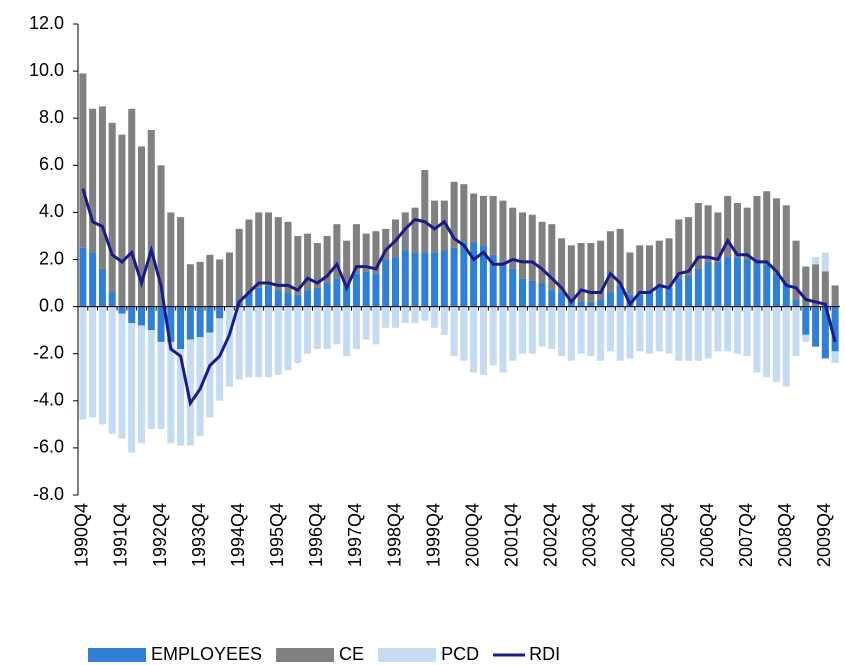 The width and height of the screenshot is (845, 665). Describe the element at coordinates (160, 535) in the screenshot. I see `x-tick-label: 1992Q4` at that location.